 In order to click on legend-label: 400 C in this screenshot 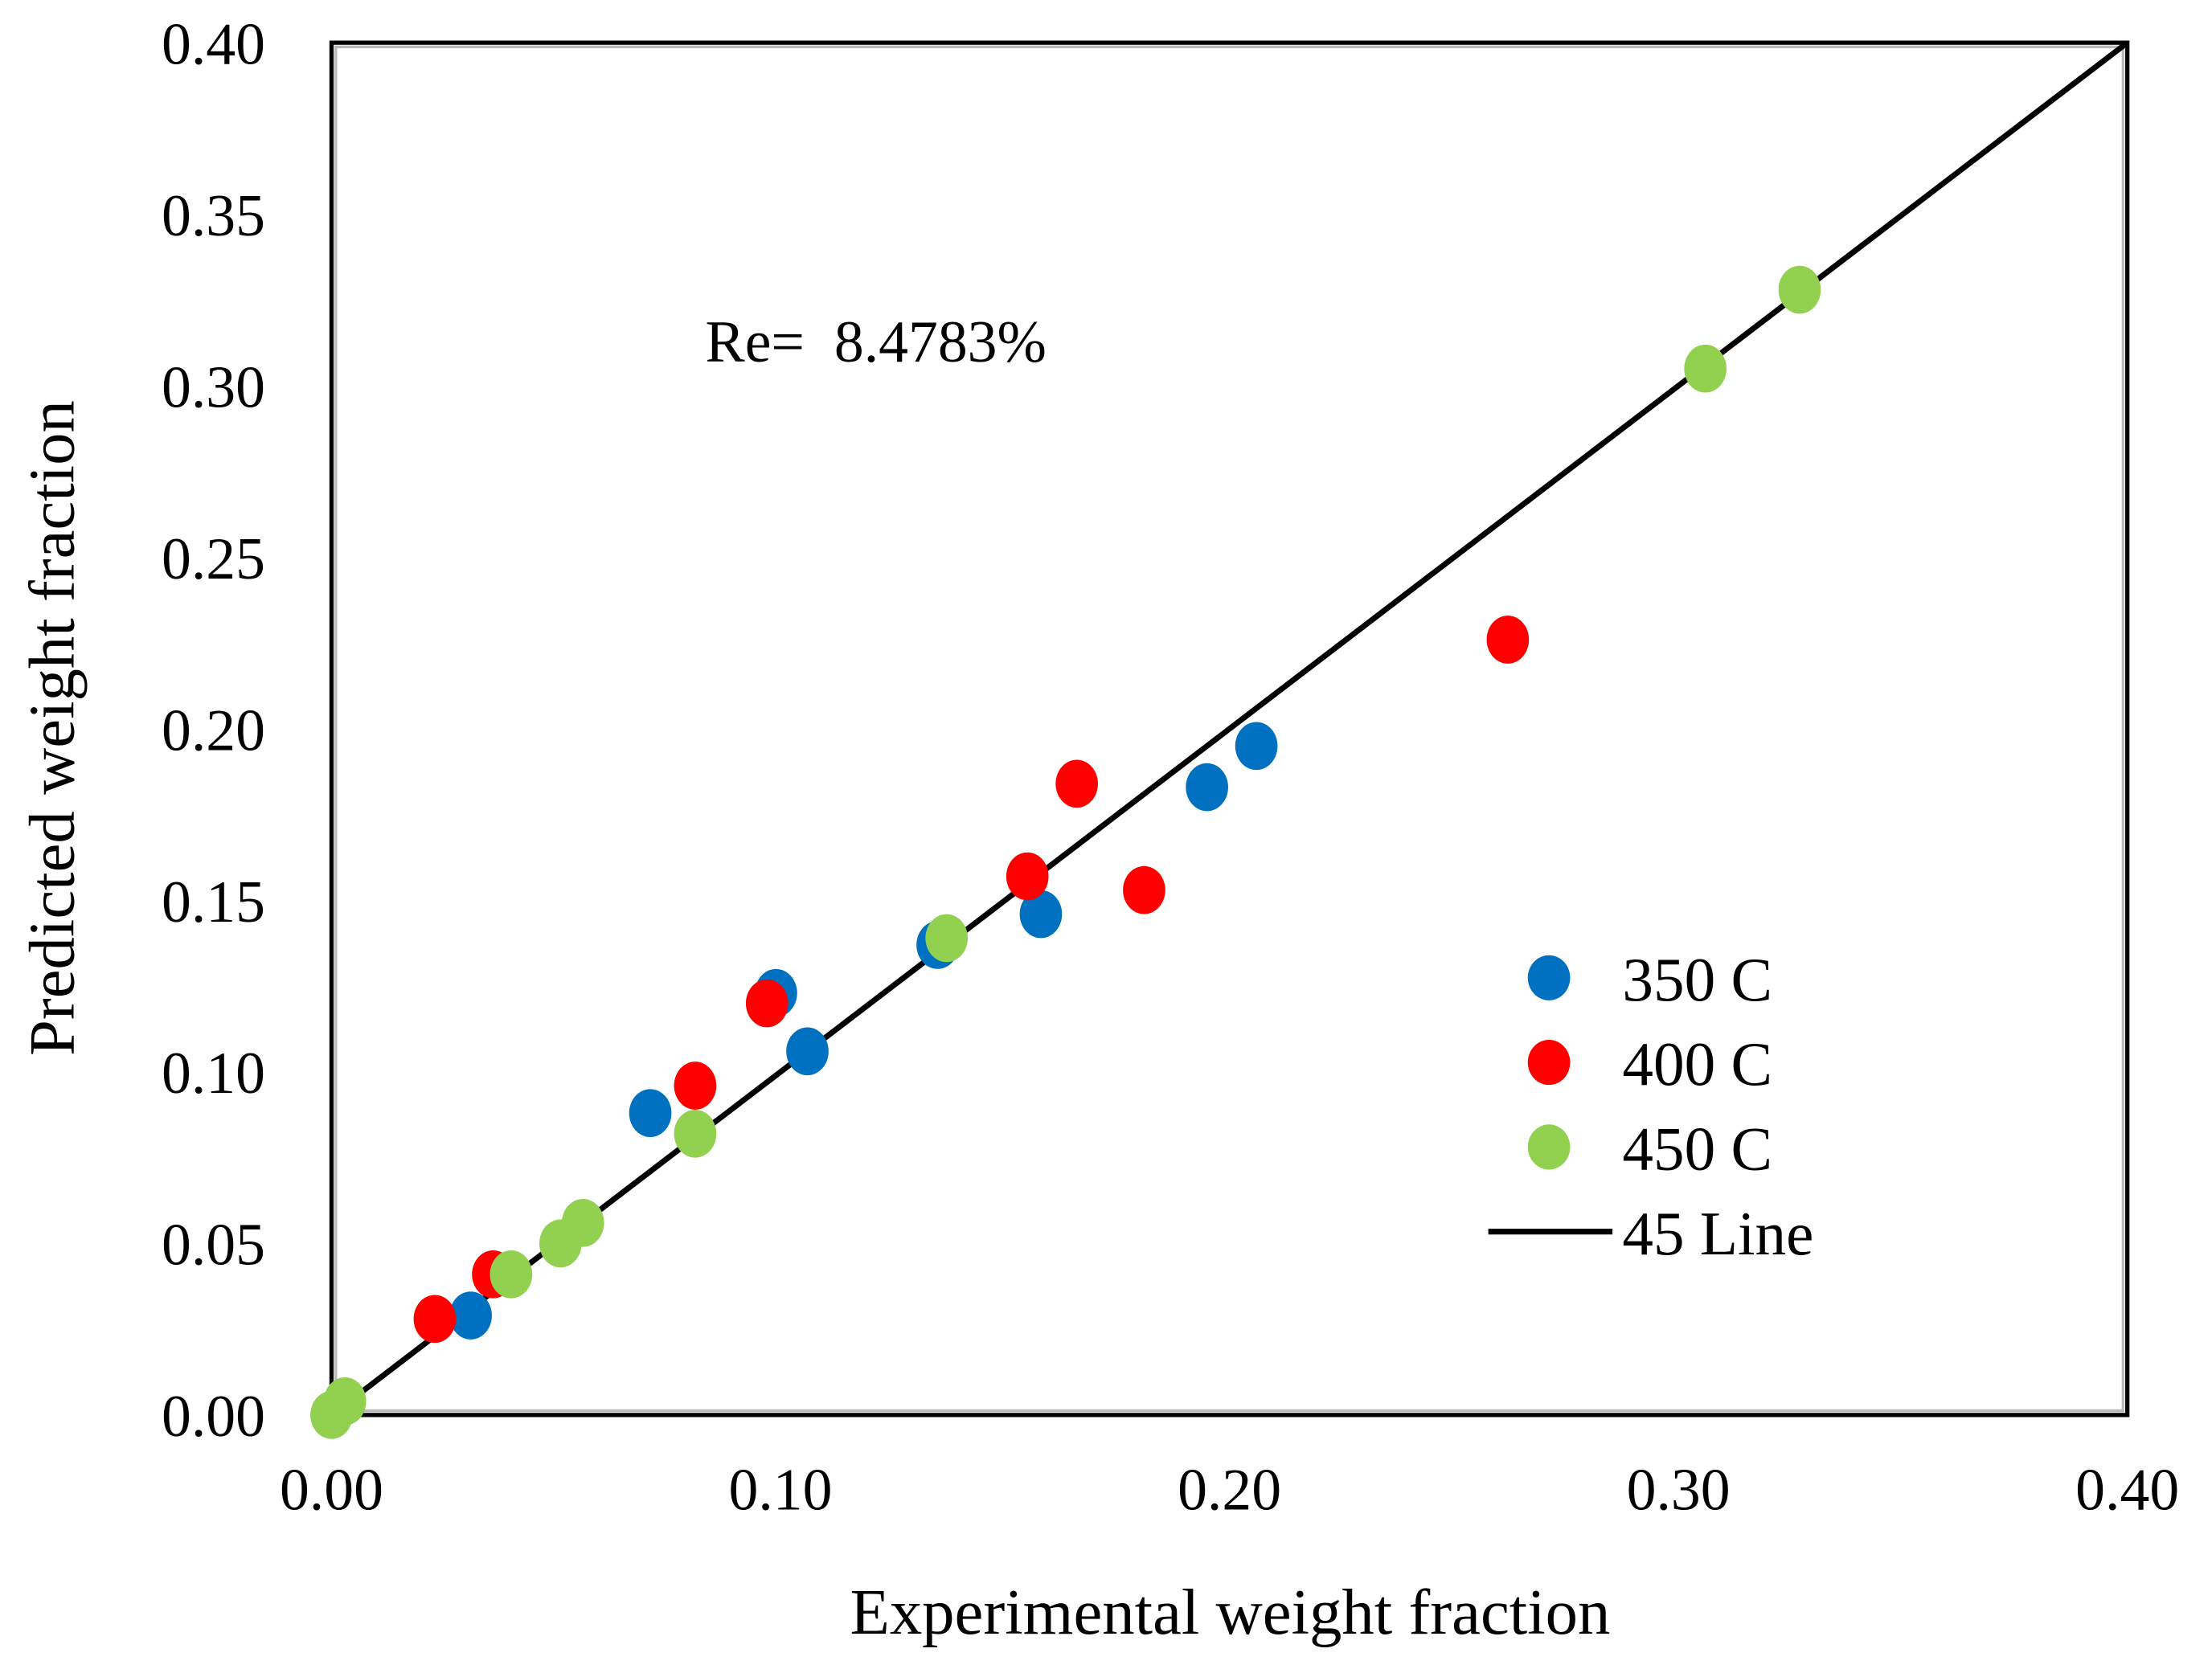, I will do `click(1697, 1063)`.